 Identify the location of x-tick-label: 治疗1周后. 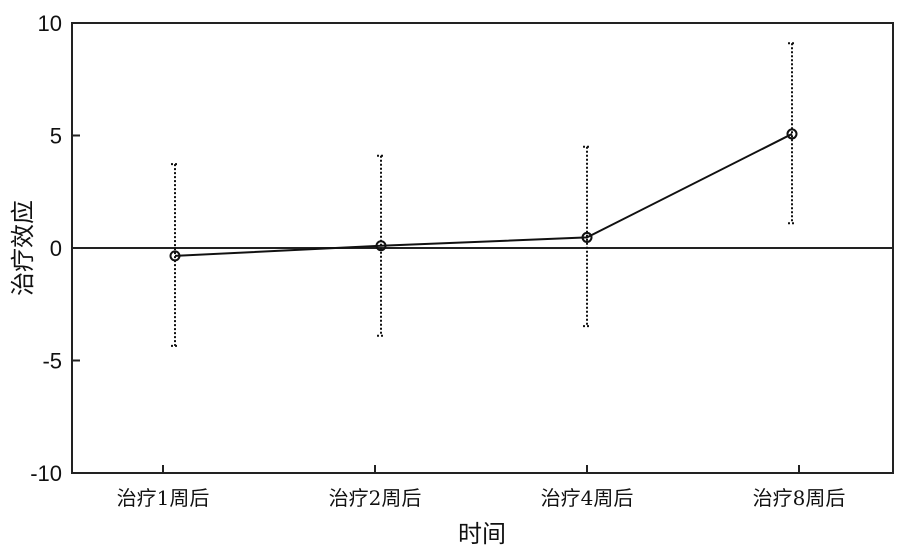
(163, 498).